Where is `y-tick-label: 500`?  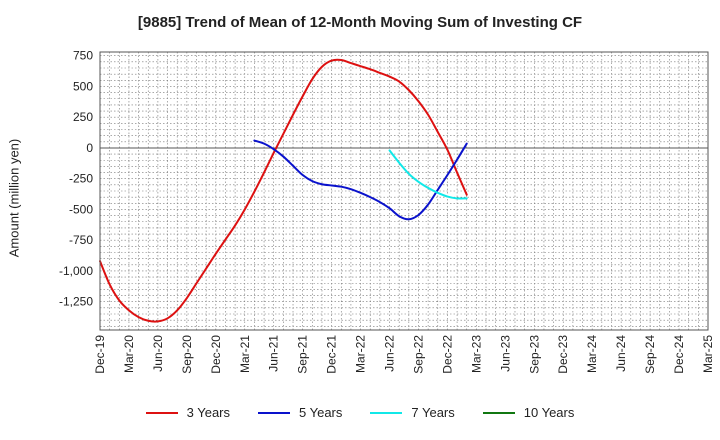
y-tick-label: 500 is located at coordinates (83, 86).